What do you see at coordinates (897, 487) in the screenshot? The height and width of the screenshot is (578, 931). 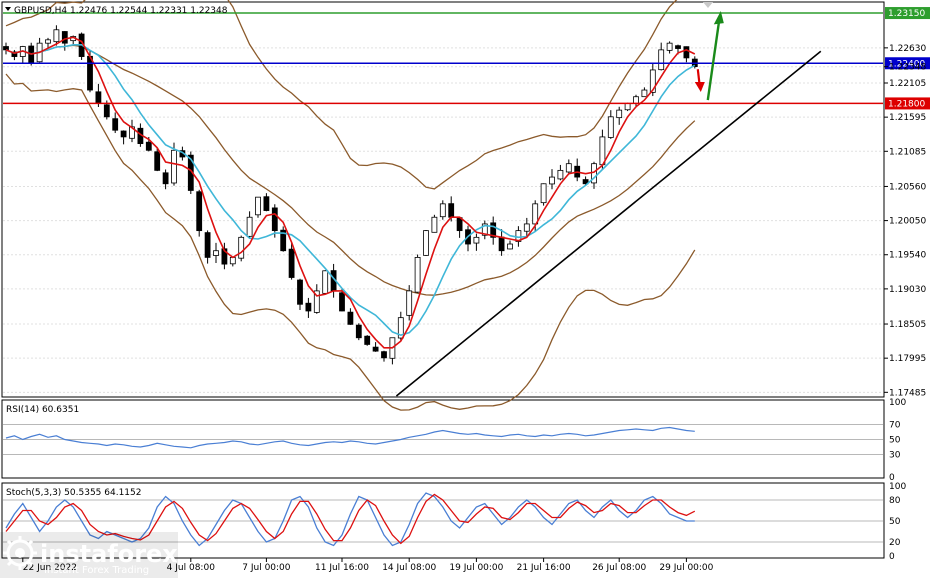 I see `stoch-tick-label: 100` at bounding box center [897, 487].